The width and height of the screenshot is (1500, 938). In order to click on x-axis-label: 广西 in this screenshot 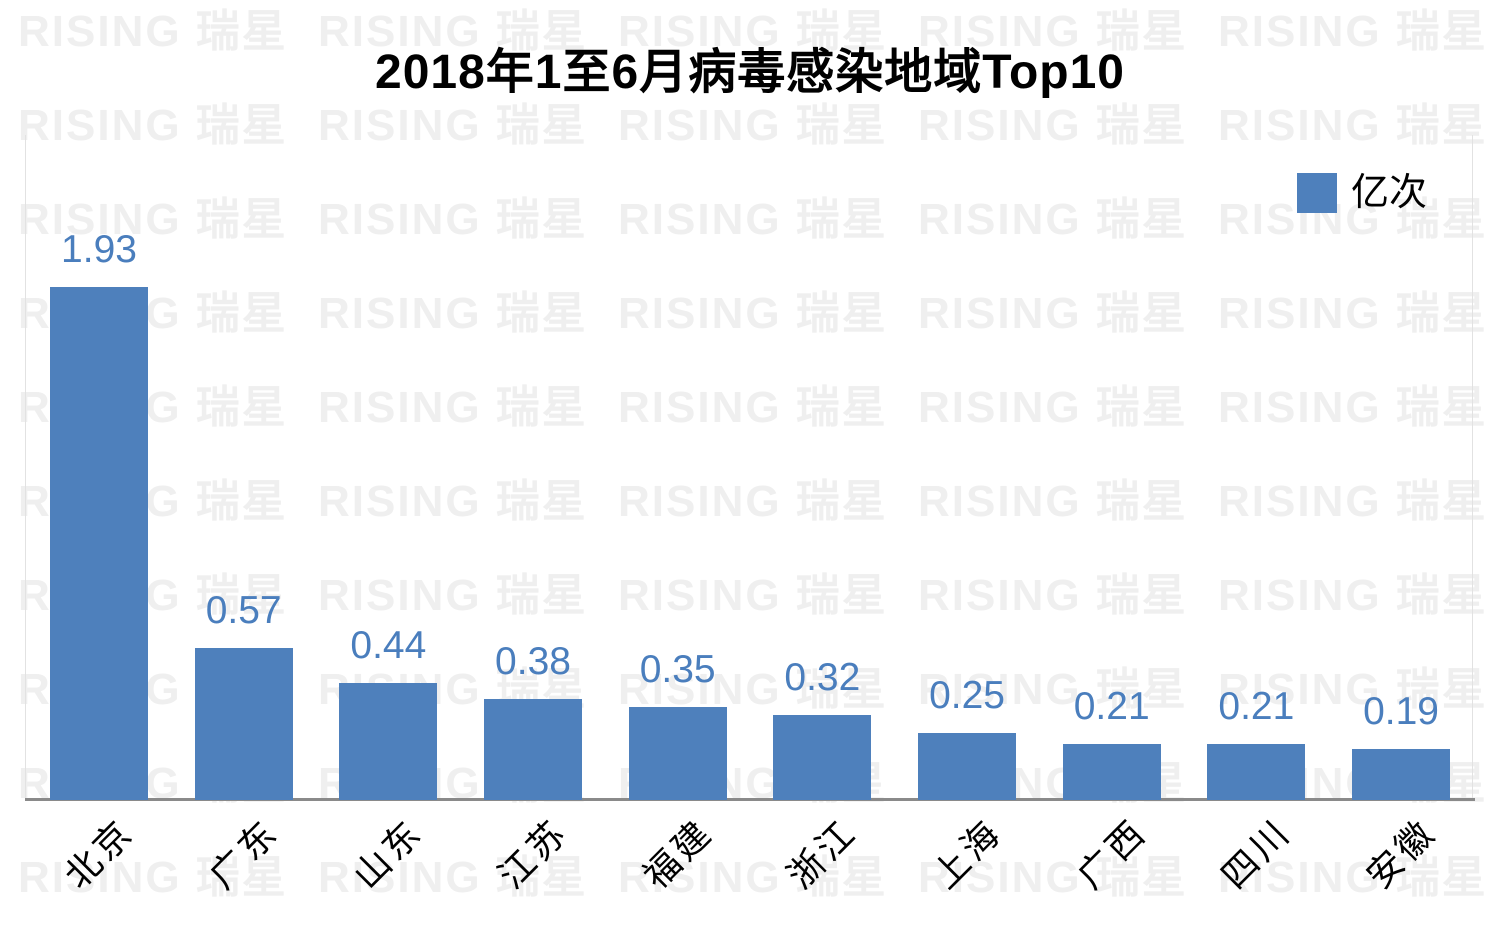, I will do `click(1112, 853)`.